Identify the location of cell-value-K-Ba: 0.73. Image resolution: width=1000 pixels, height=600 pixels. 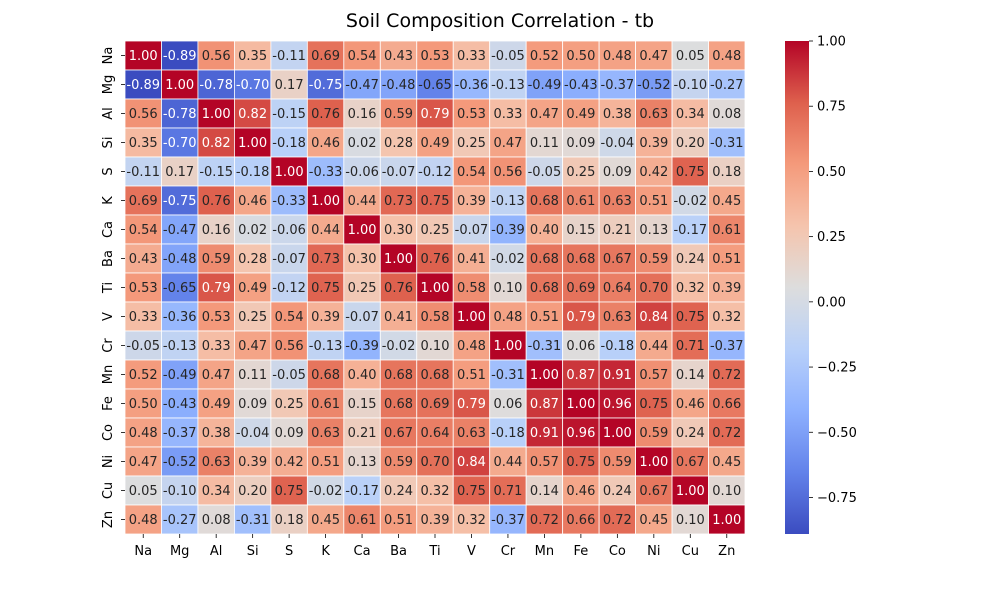
(398, 201).